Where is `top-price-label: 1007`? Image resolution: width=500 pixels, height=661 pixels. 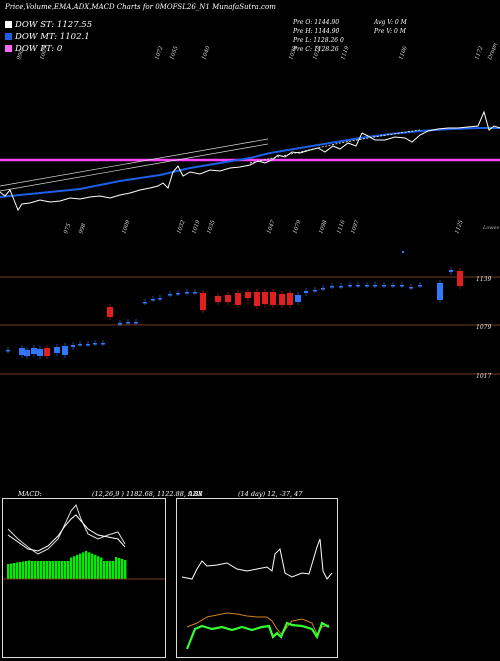 top-price-label: 1007 is located at coordinates (44, 53).